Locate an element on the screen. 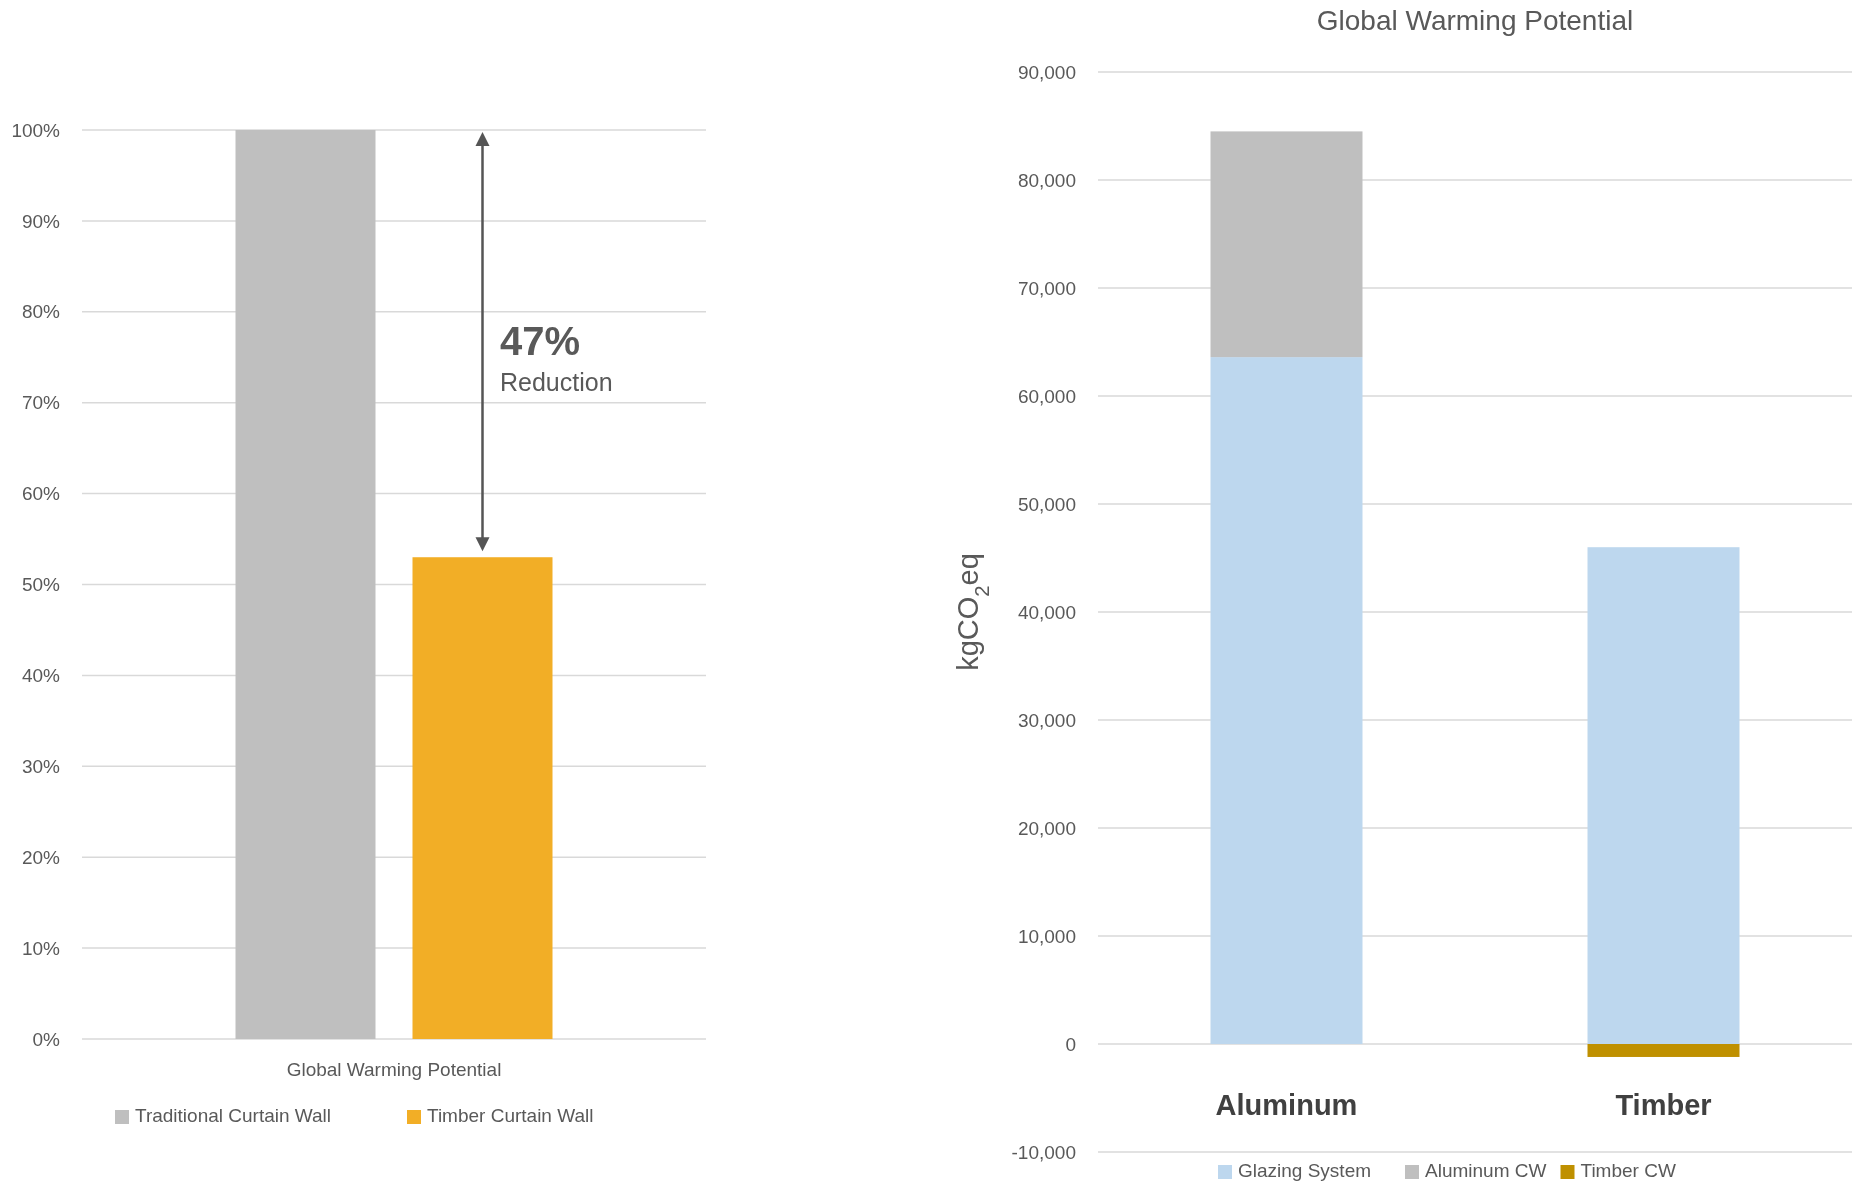  y-tick-label: 10% is located at coordinates (41, 948).